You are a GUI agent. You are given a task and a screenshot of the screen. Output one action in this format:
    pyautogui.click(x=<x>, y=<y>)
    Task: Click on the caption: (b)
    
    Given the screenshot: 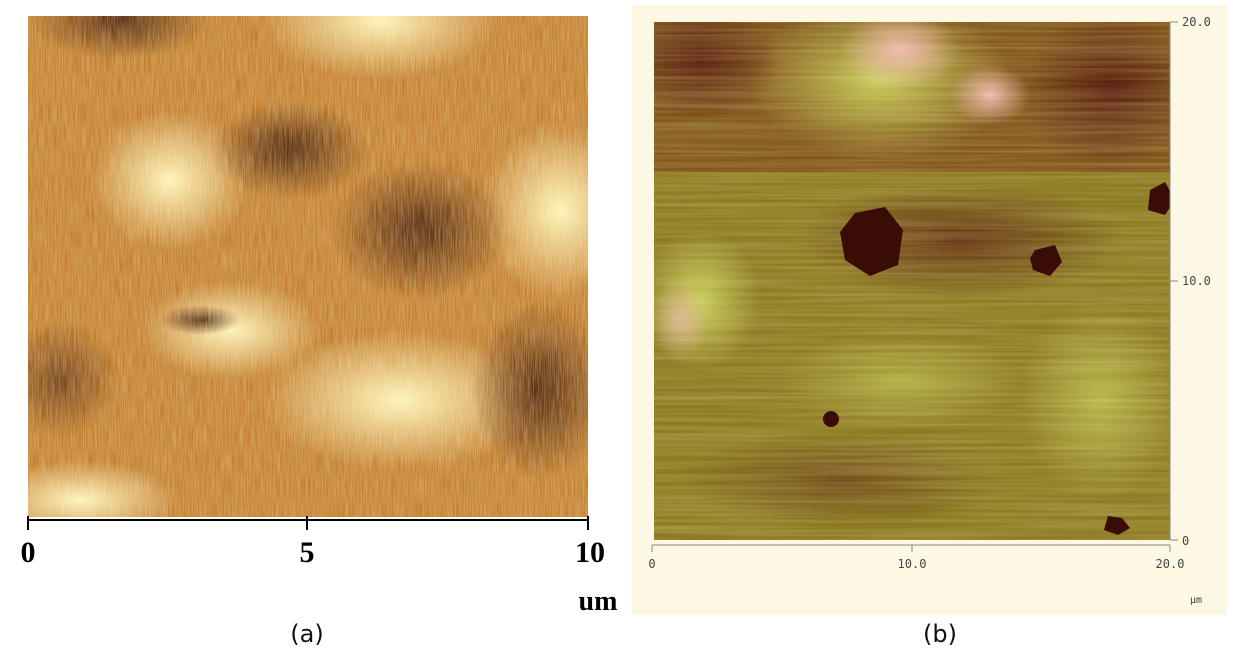 What is the action you would take?
    pyautogui.click(x=940, y=634)
    